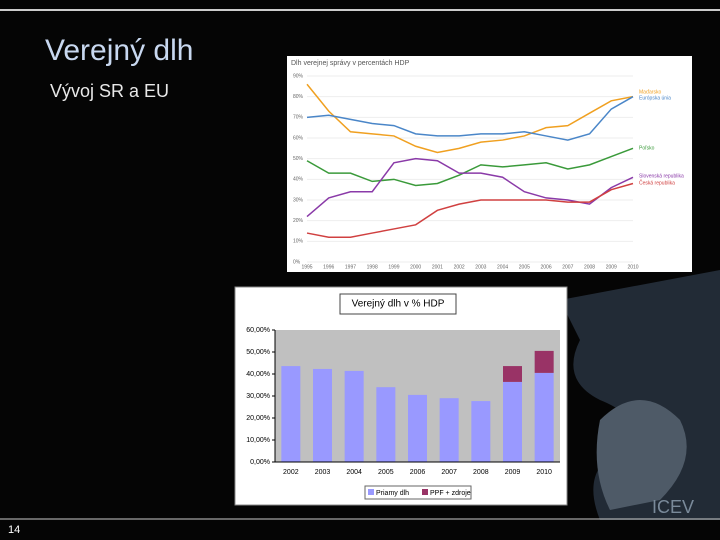 This screenshot has height=540, width=720. I want to click on y-tick-label: 70%, so click(298, 118).